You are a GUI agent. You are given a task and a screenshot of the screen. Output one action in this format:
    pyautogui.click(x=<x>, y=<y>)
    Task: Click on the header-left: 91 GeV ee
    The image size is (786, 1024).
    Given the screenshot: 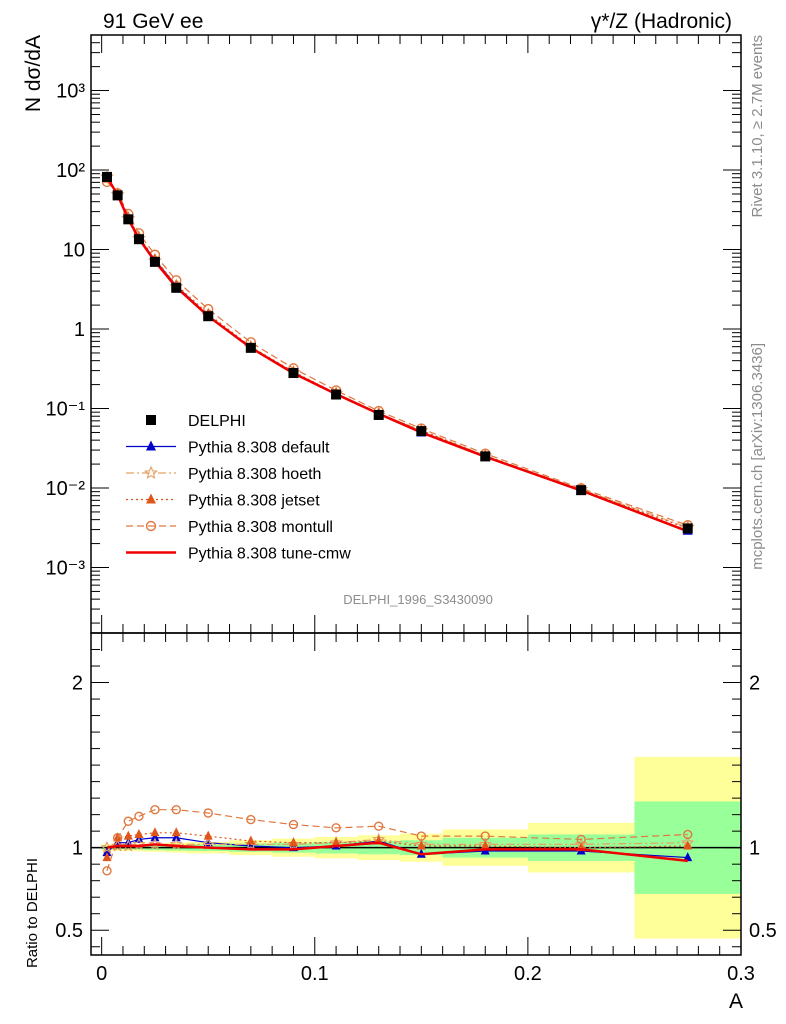 What is the action you would take?
    pyautogui.click(x=153, y=21)
    